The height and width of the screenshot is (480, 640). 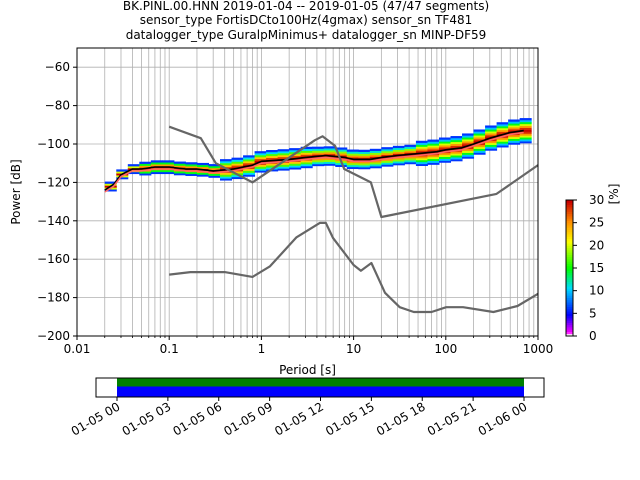 I want to click on y-tick-label: −100, so click(x=53, y=144).